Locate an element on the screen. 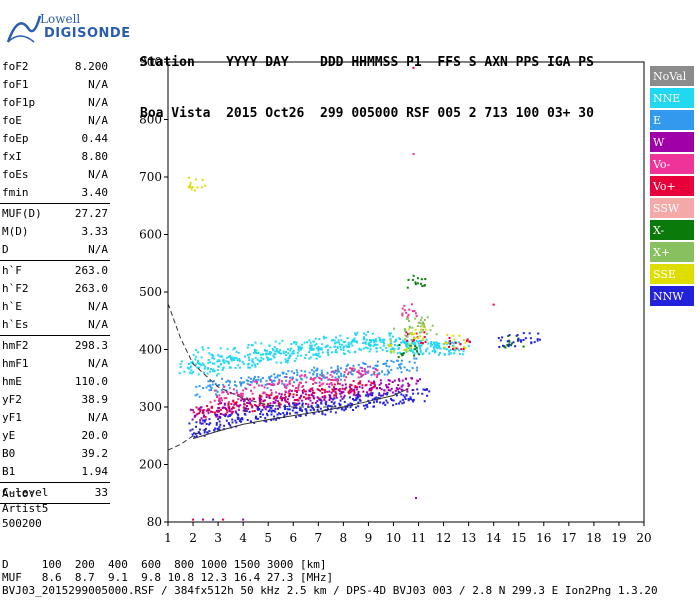 The width and height of the screenshot is (700, 600). y-tick-label: 300 is located at coordinates (150, 407).